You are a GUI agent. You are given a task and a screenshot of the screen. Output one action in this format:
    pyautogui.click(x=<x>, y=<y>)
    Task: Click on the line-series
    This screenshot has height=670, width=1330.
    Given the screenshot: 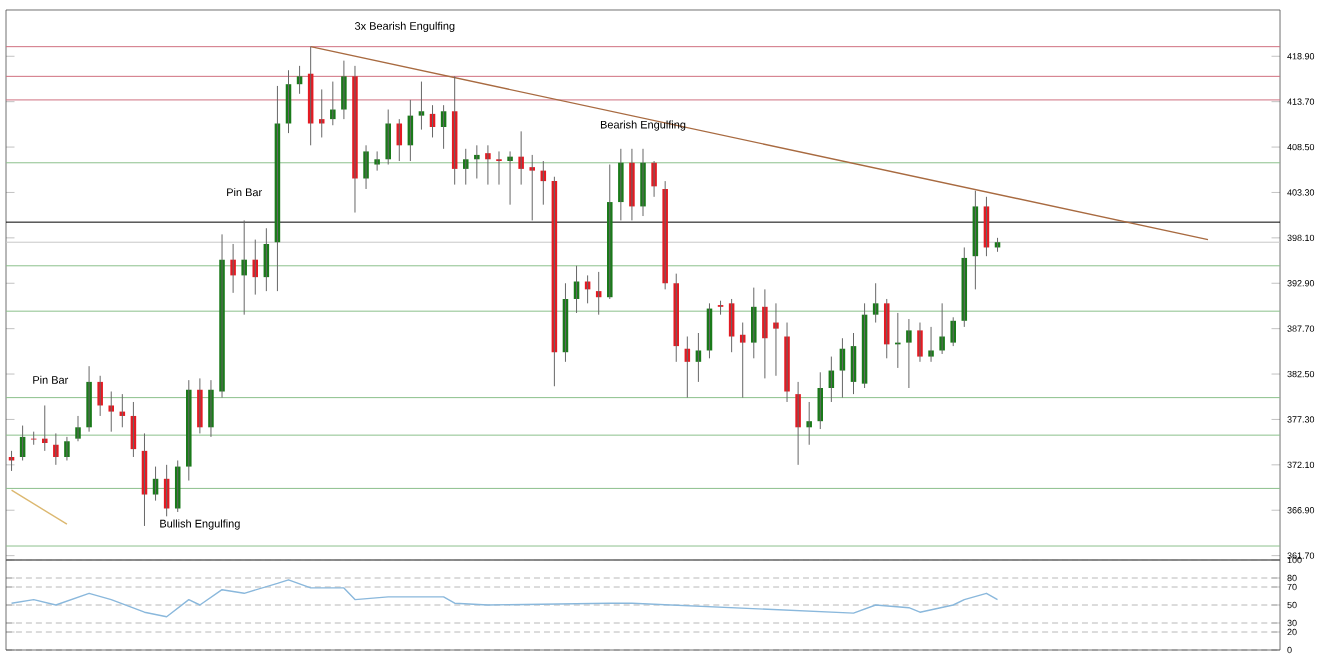 What is the action you would take?
    pyautogui.click(x=504, y=598)
    